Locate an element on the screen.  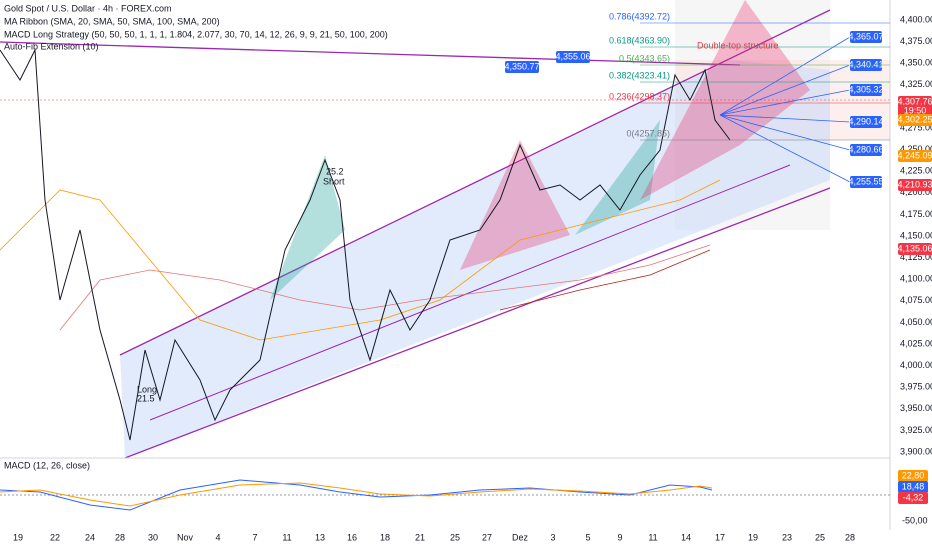
macd-axis-label: -50,00 is located at coordinates (915, 520).